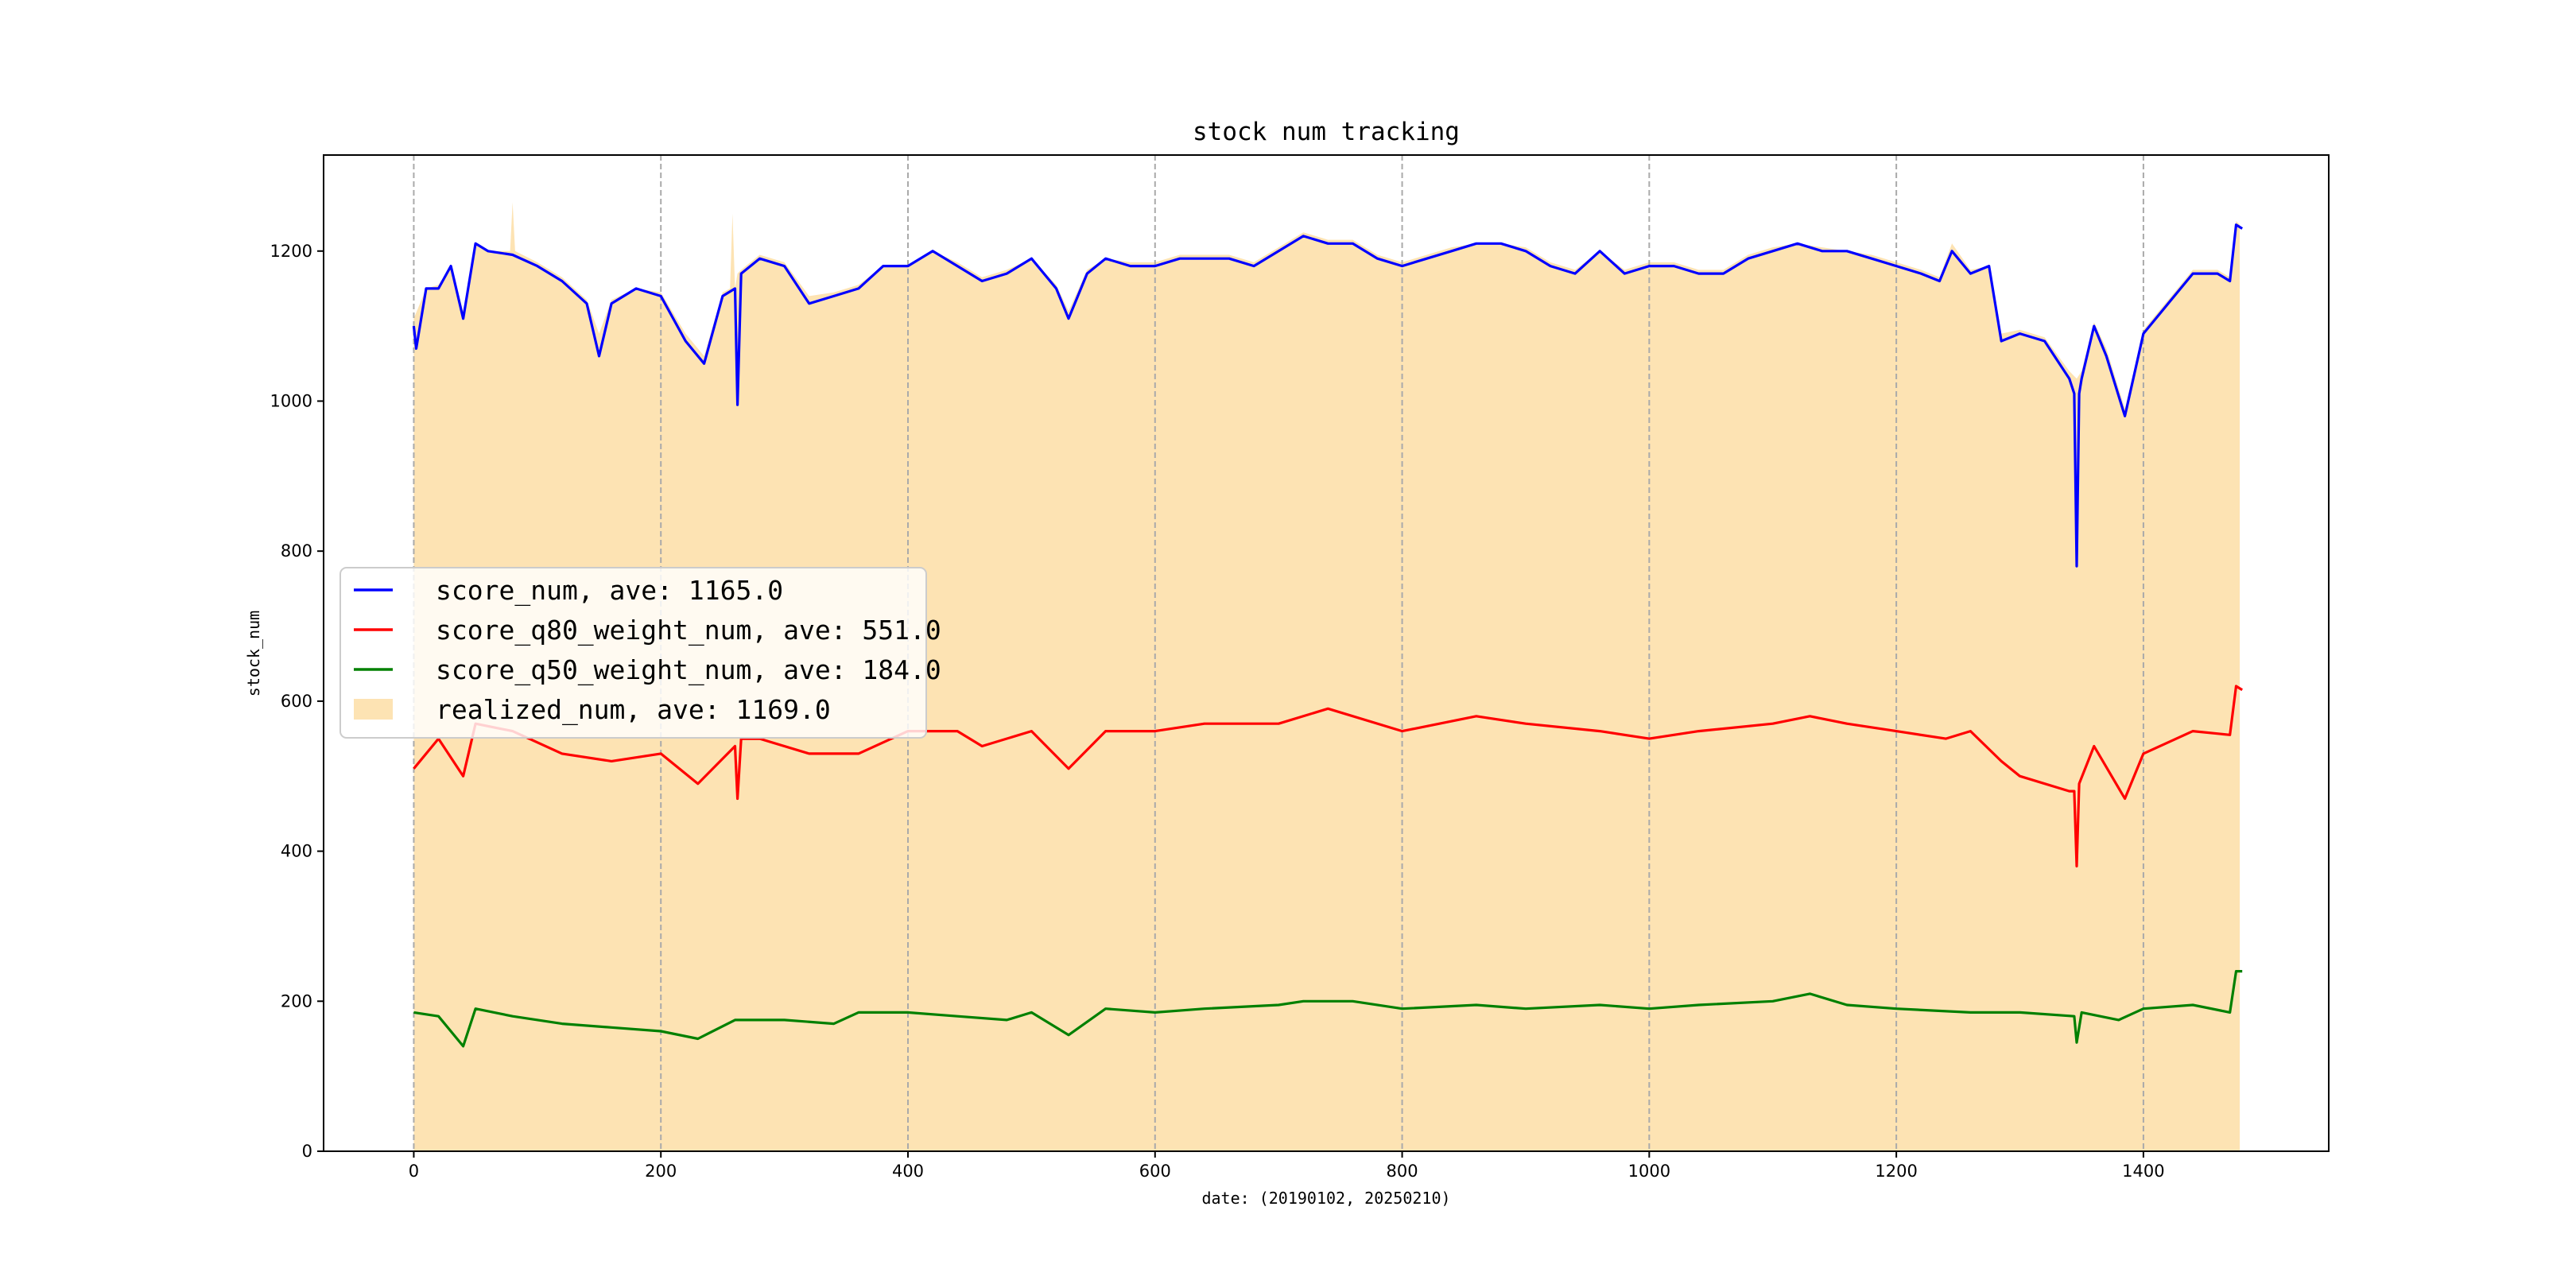 The image size is (2576, 1288). Describe the element at coordinates (1649, 1171) in the screenshot. I see `x-tick-label: 1000` at that location.